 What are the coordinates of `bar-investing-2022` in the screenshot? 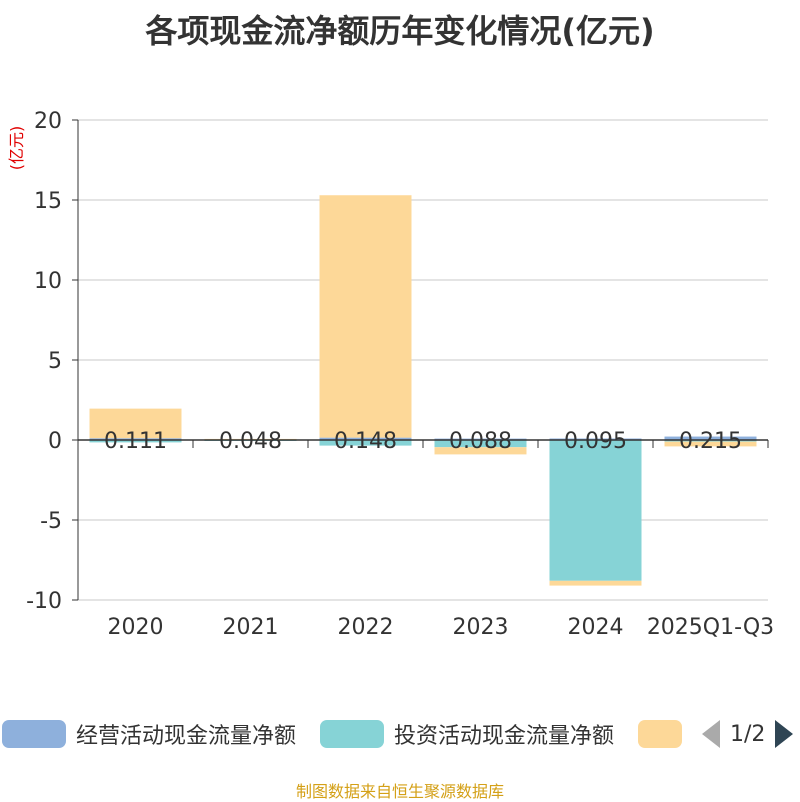 It's located at (365, 443).